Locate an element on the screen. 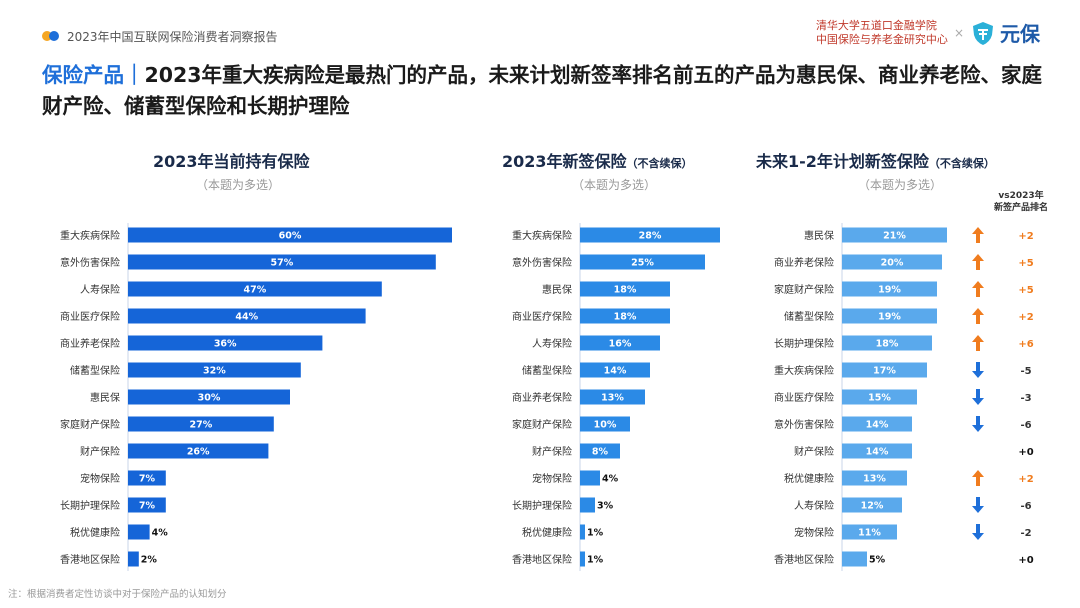  cross-sign: × is located at coordinates (958, 32).